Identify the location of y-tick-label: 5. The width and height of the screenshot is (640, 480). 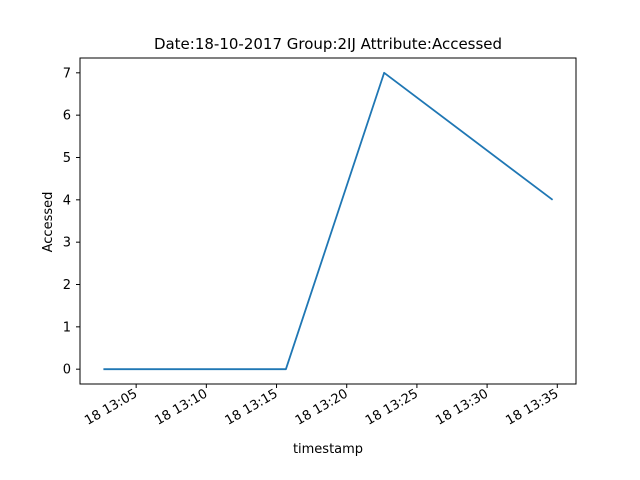
(67, 158).